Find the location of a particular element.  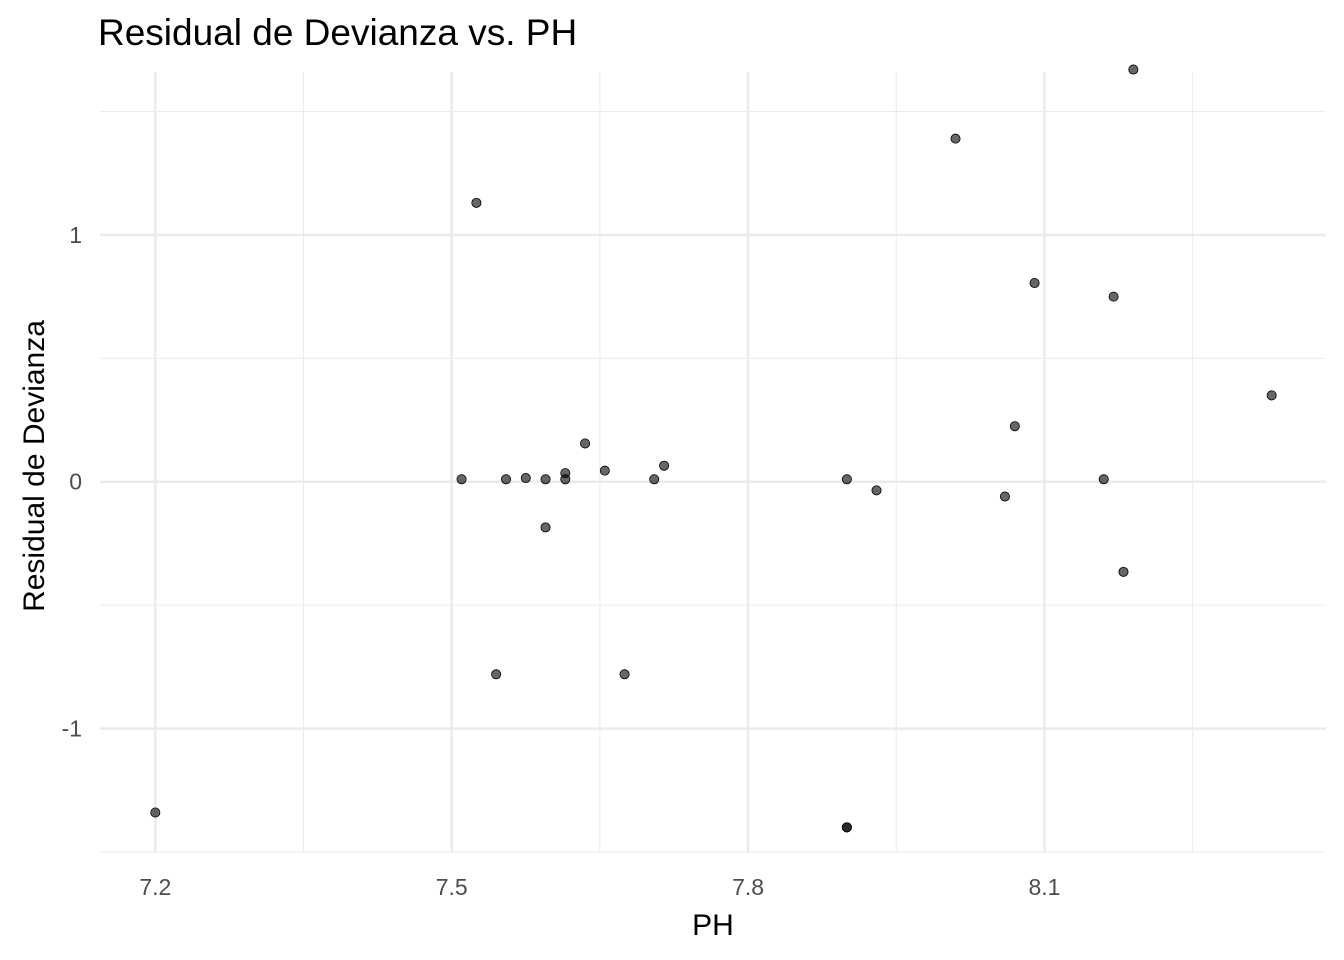

y-tick-label: -1 is located at coordinates (72, 729).